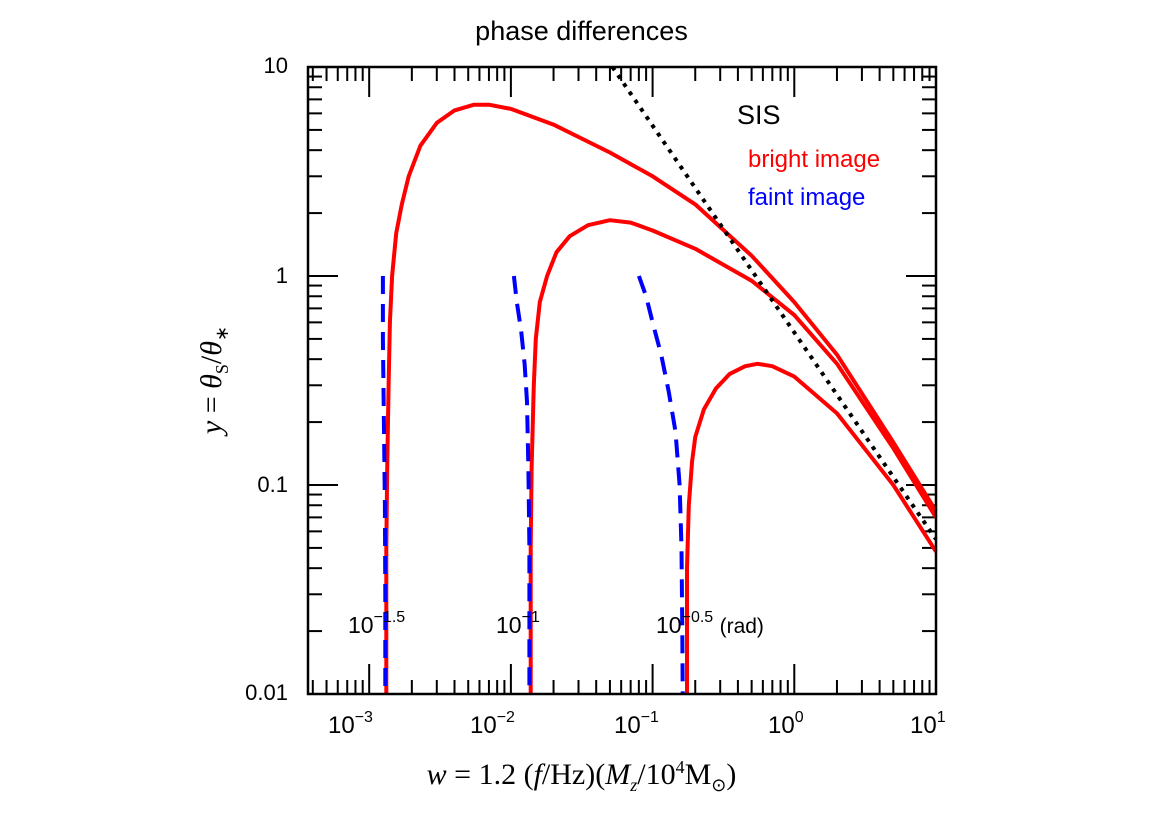 The height and width of the screenshot is (814, 1163). I want to click on y-axis-title: y = θS/θ∗, so click(213, 380).